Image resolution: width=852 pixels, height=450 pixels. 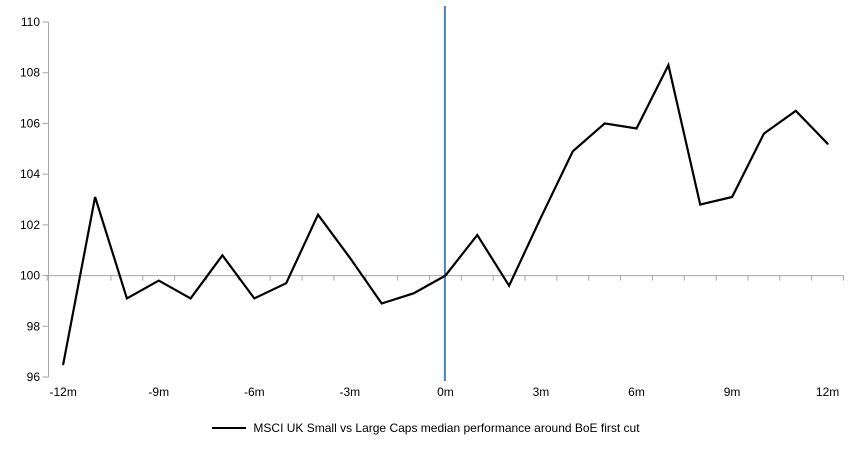 What do you see at coordinates (30, 276) in the screenshot?
I see `y-tick-label: 100` at bounding box center [30, 276].